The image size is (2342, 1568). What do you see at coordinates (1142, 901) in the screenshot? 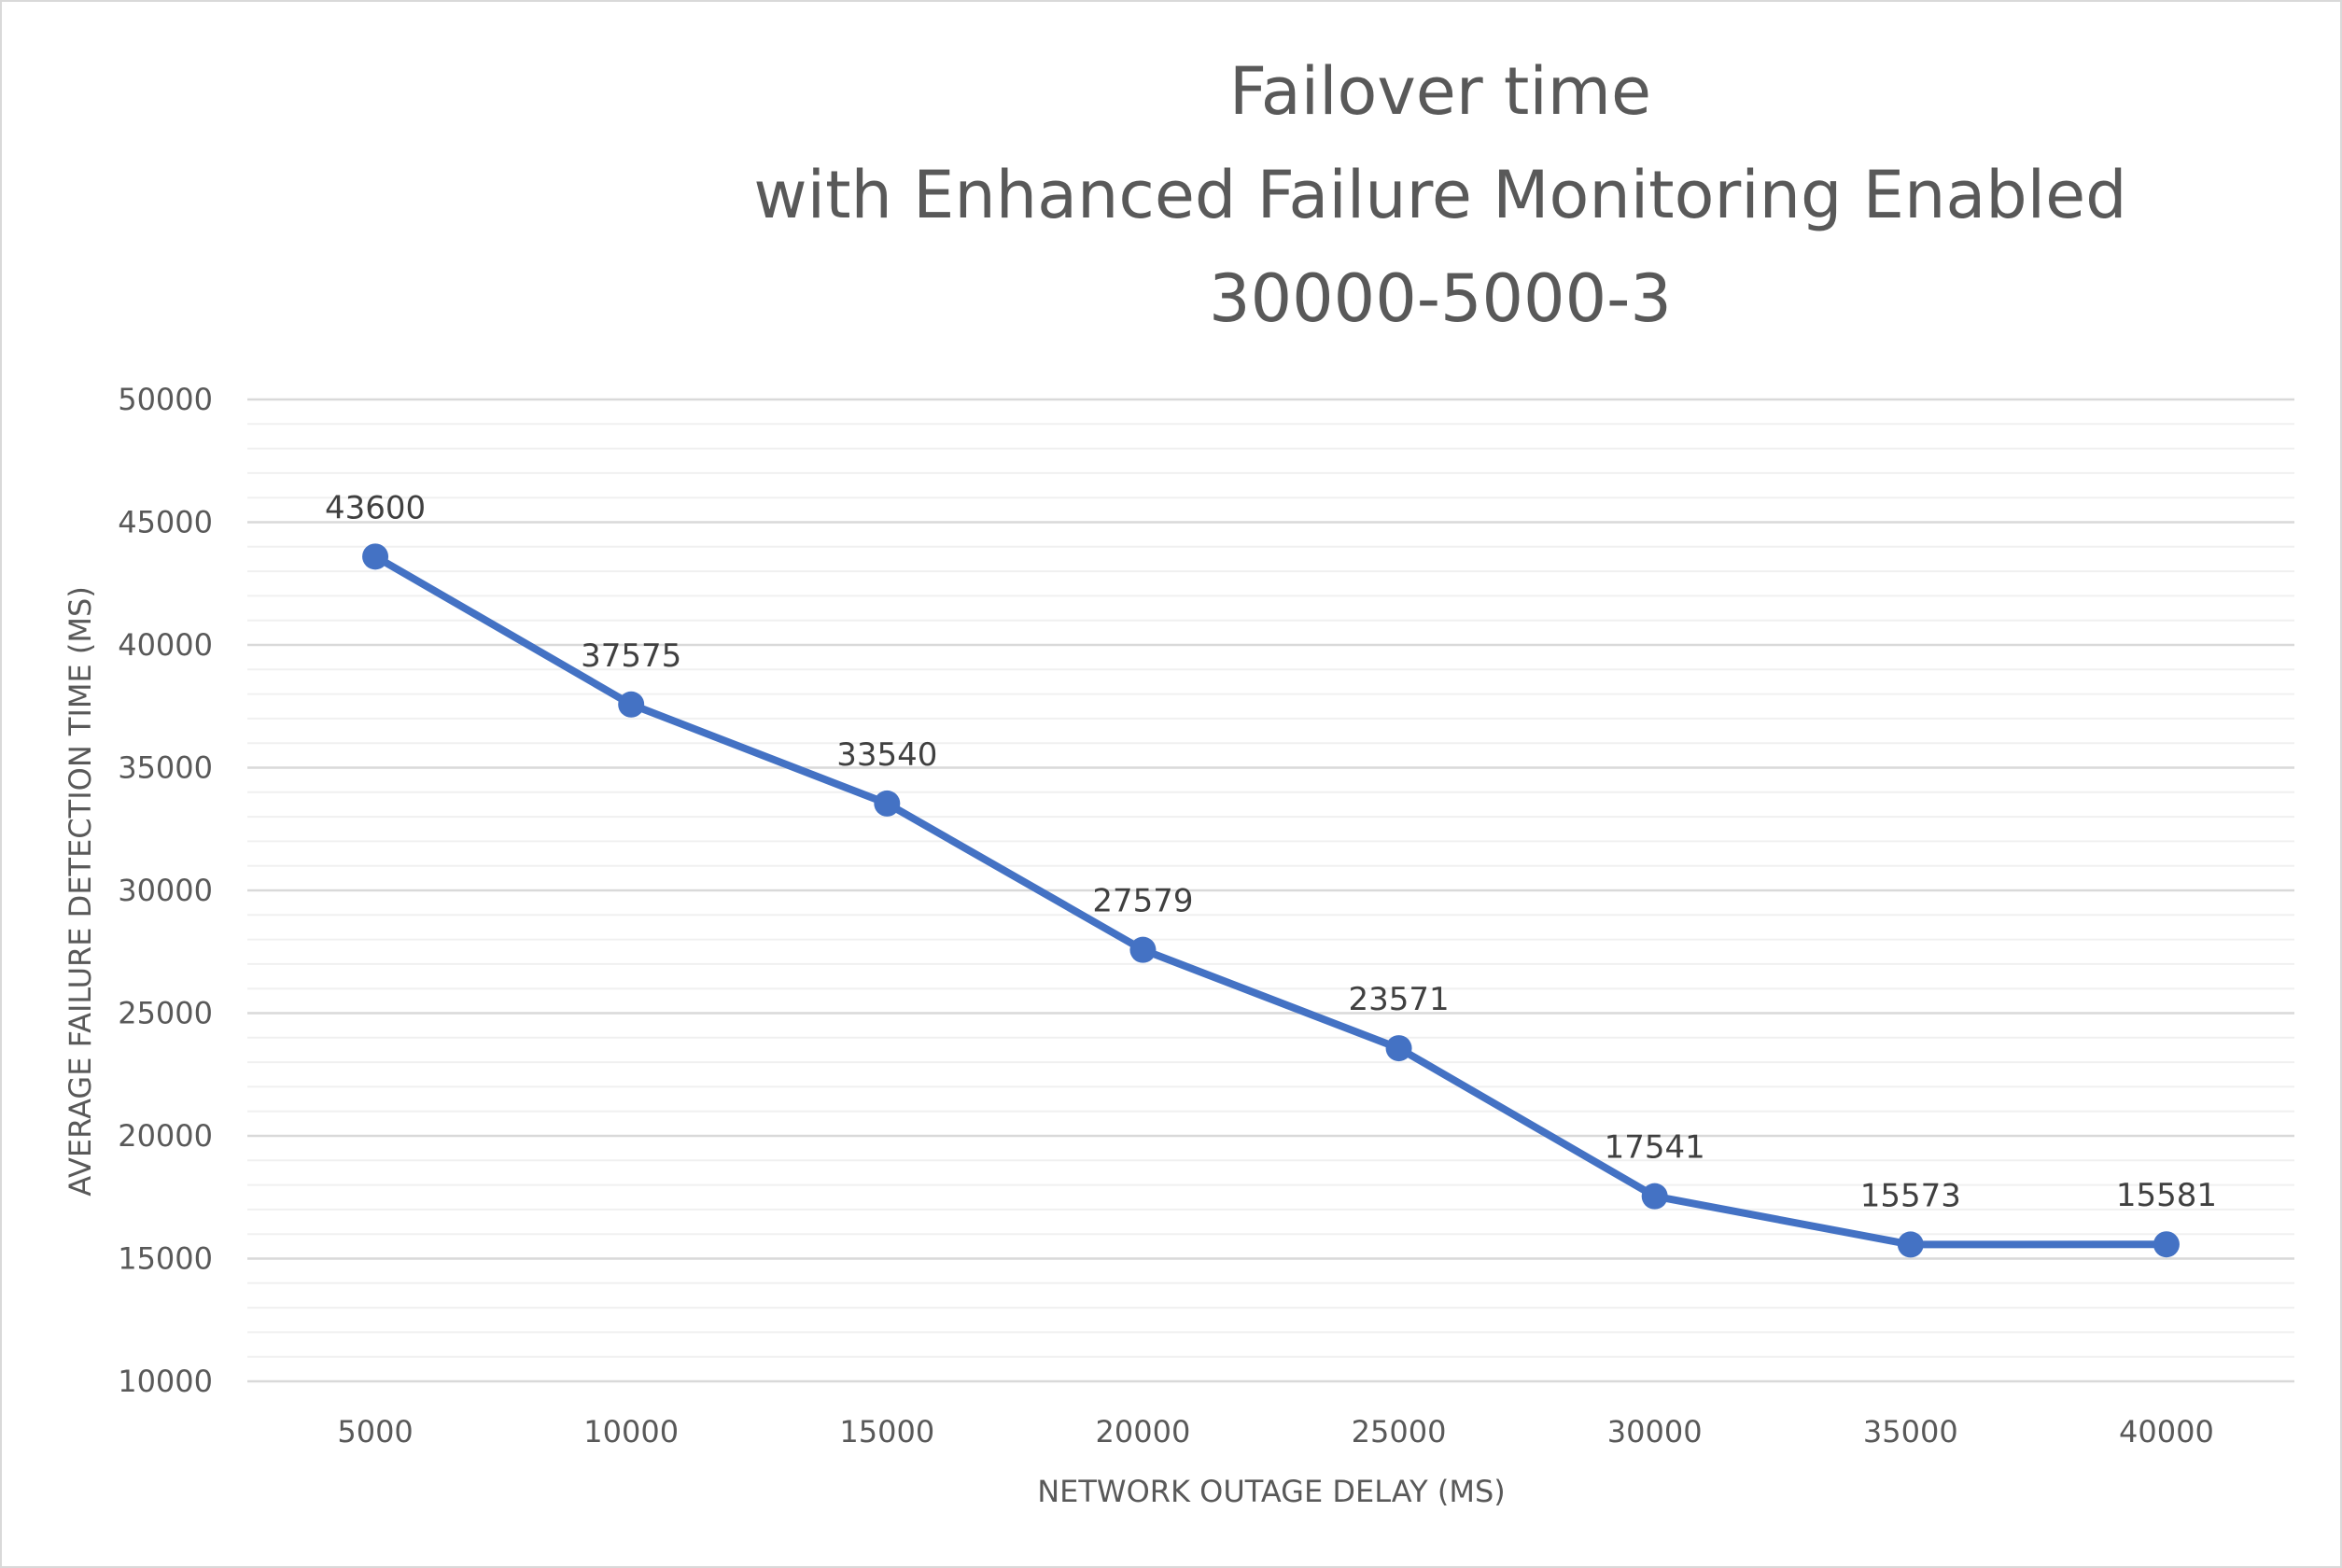
I see `data-label: 27579` at bounding box center [1142, 901].